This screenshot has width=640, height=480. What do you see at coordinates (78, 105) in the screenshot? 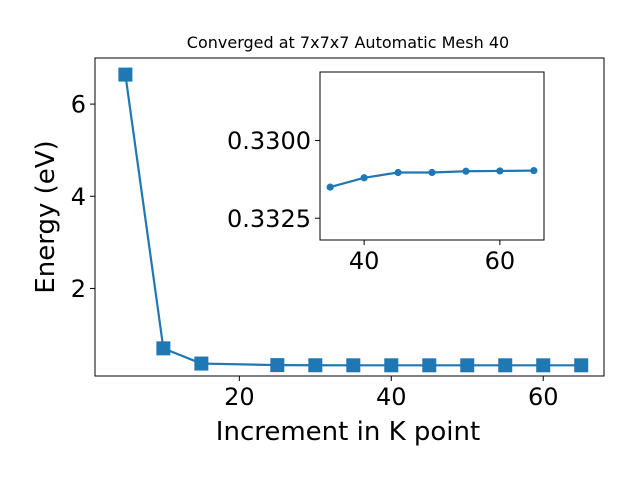
I see `main-y-tick-label: 6` at bounding box center [78, 105].